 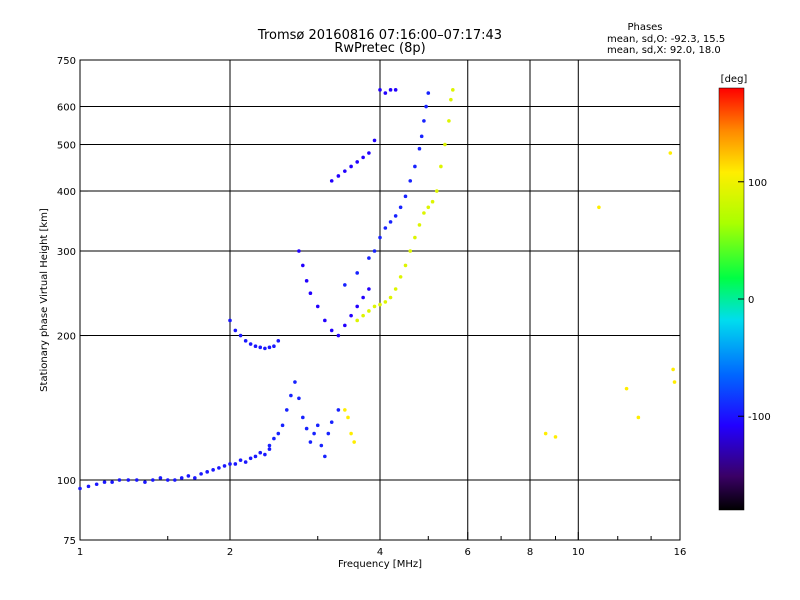 I want to click on x-tick-label: 8, so click(x=530, y=552).